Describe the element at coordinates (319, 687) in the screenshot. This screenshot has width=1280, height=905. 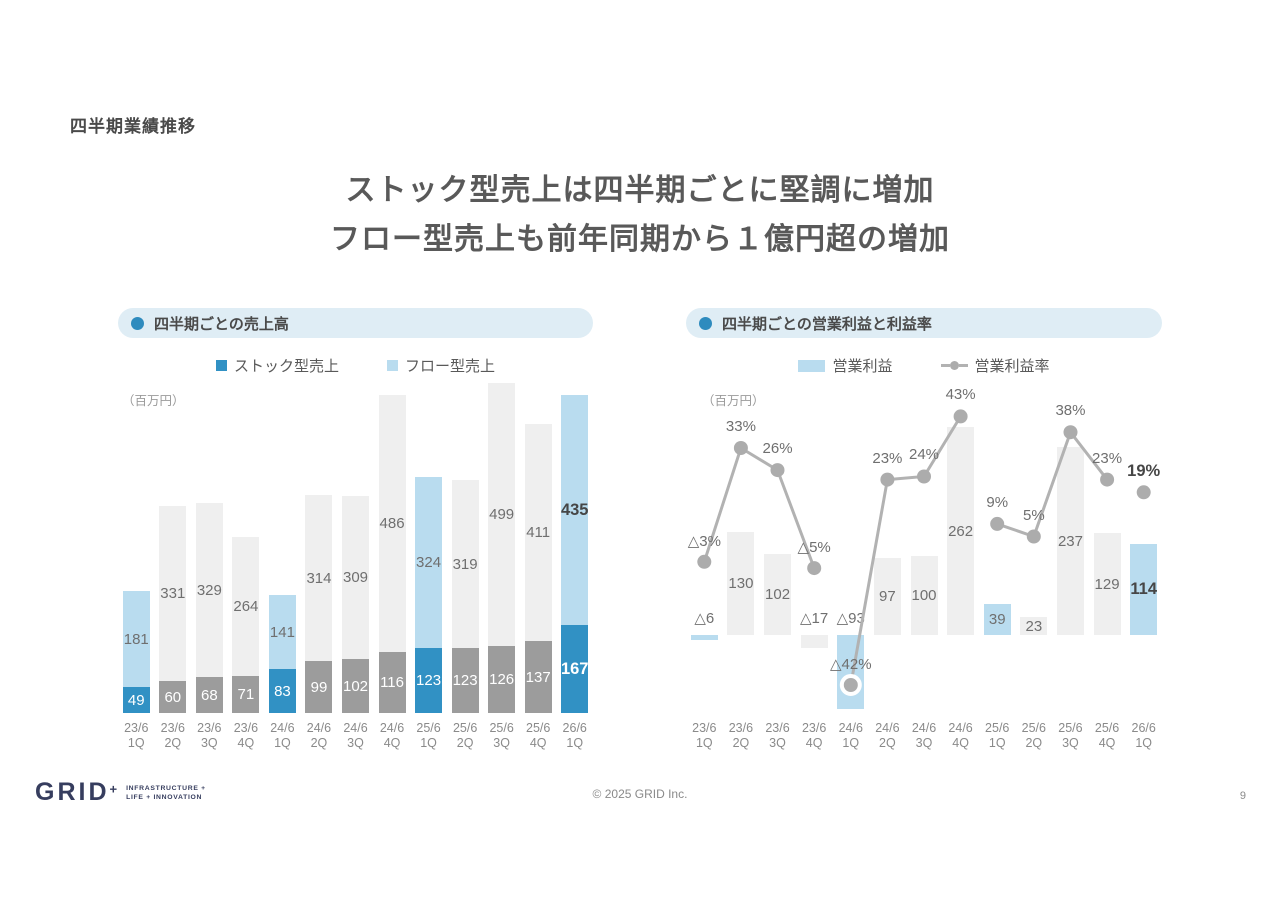
I see `stock-bar-segment: 99` at that location.